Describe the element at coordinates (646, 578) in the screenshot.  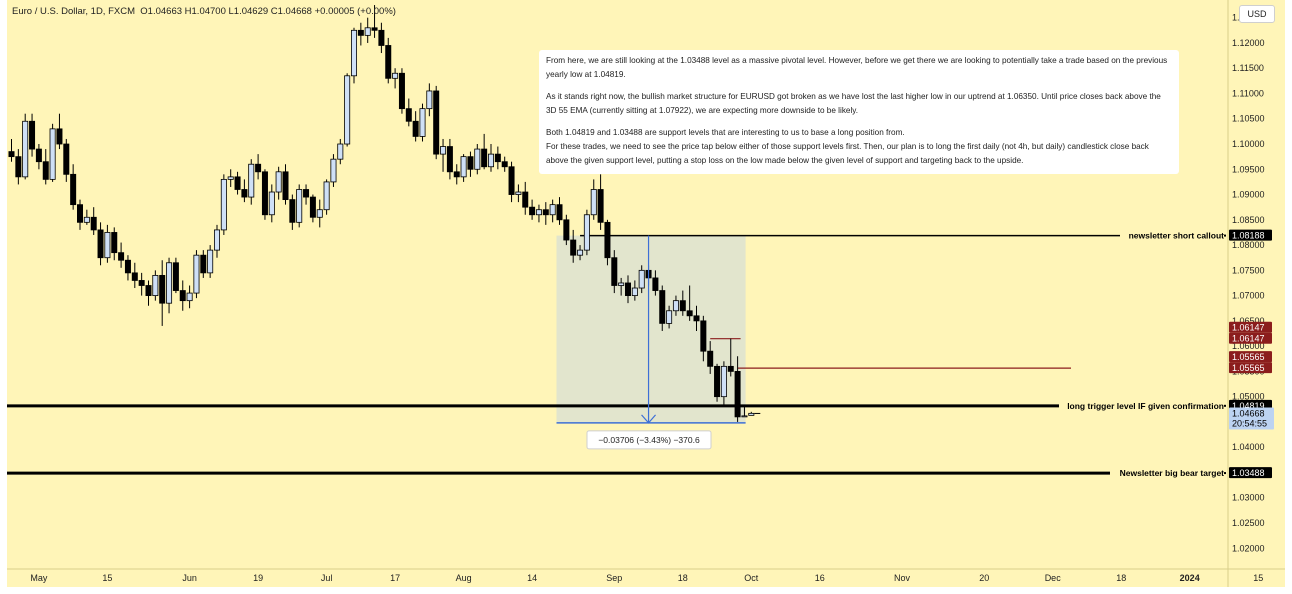
I see `time-scale` at that location.